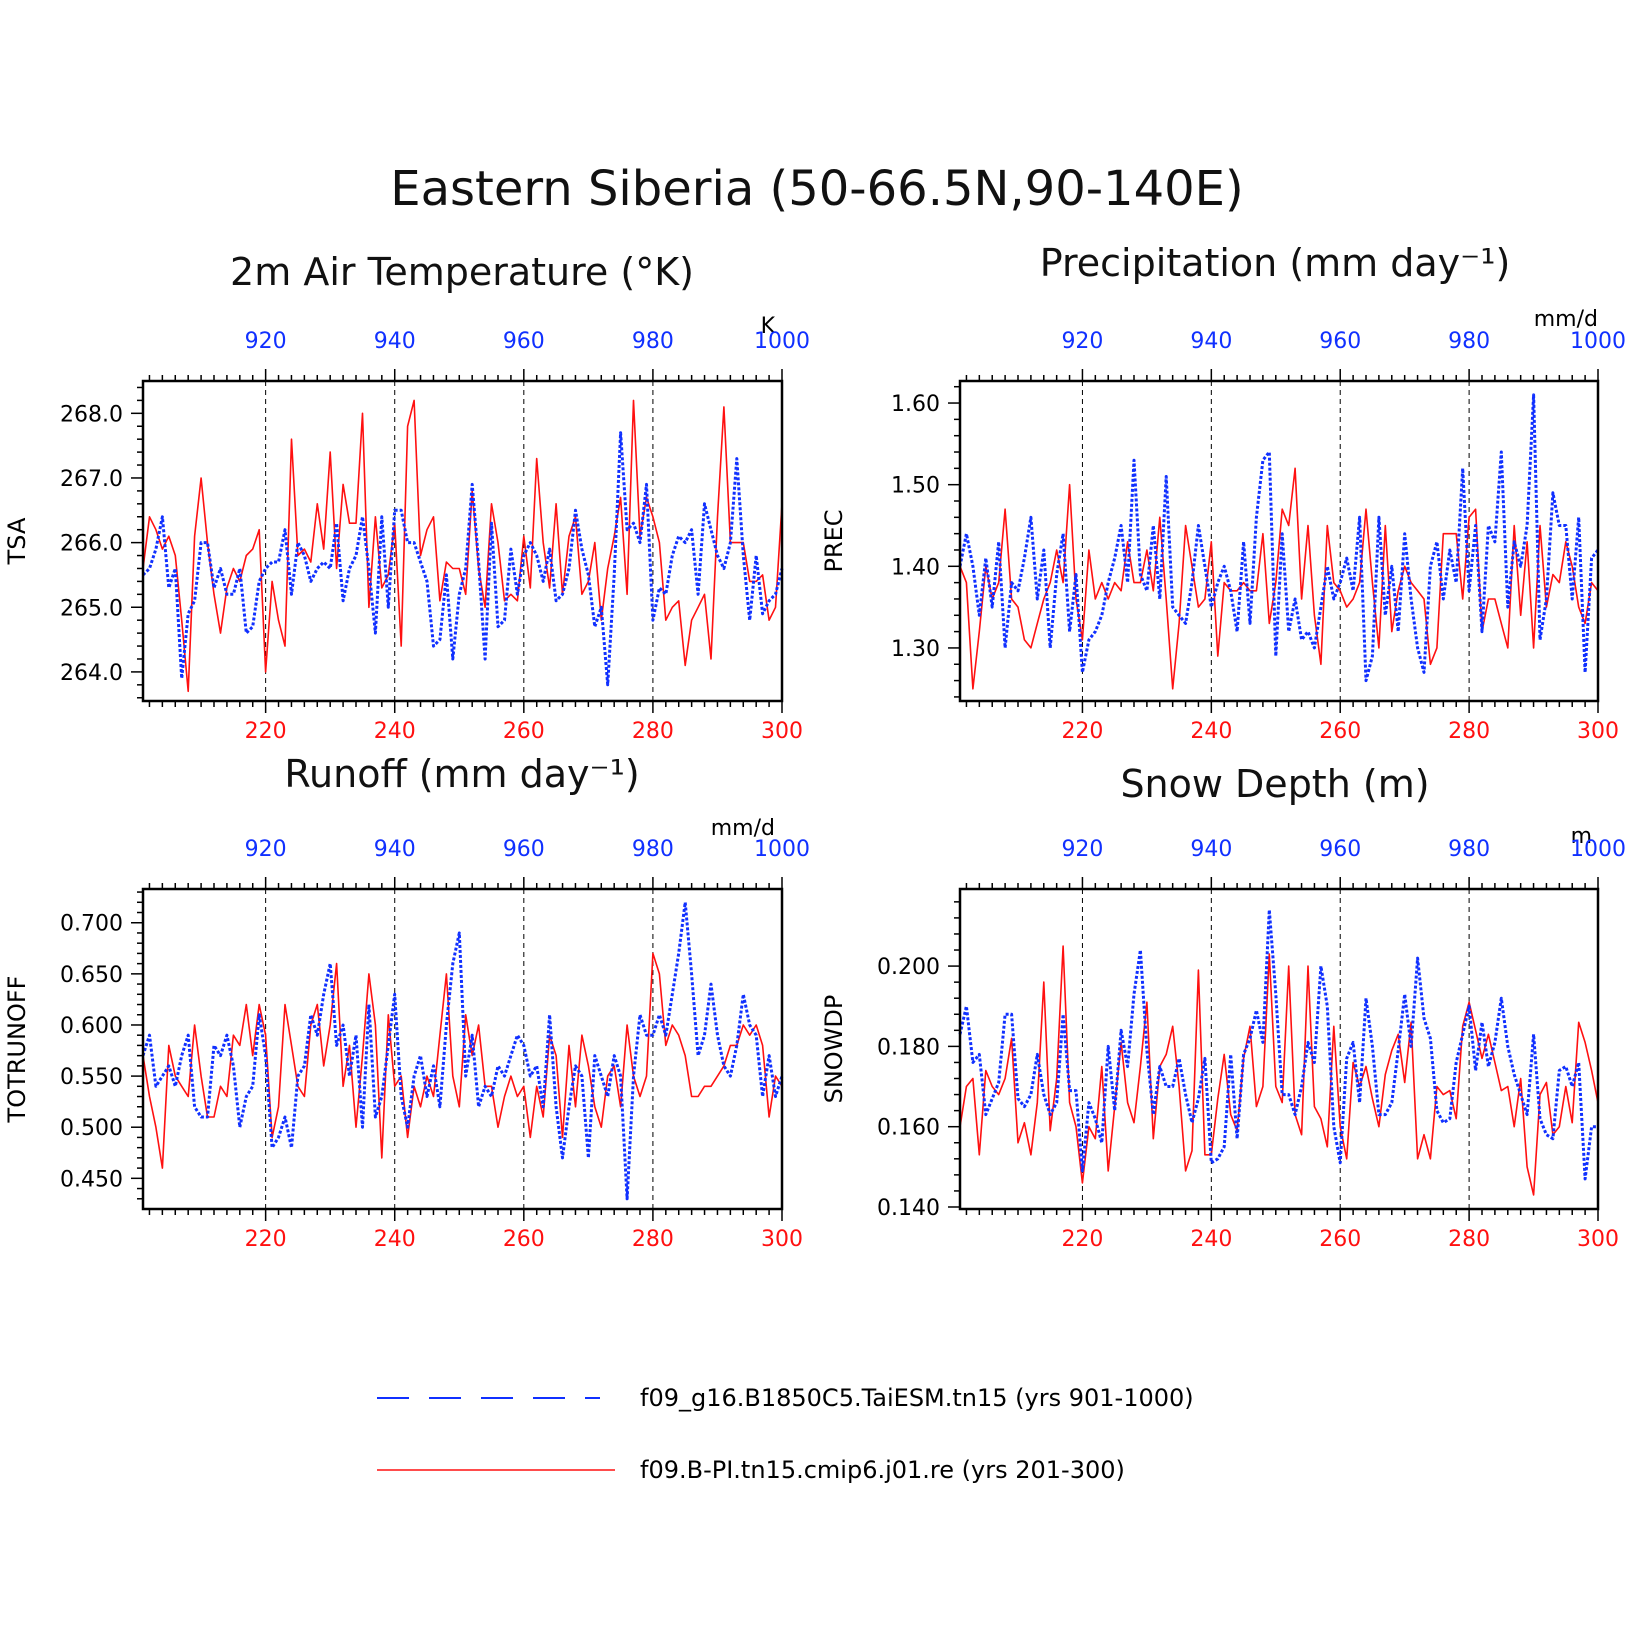  What do you see at coordinates (17, 541) in the screenshot?
I see `y-axis-label: TSA` at bounding box center [17, 541].